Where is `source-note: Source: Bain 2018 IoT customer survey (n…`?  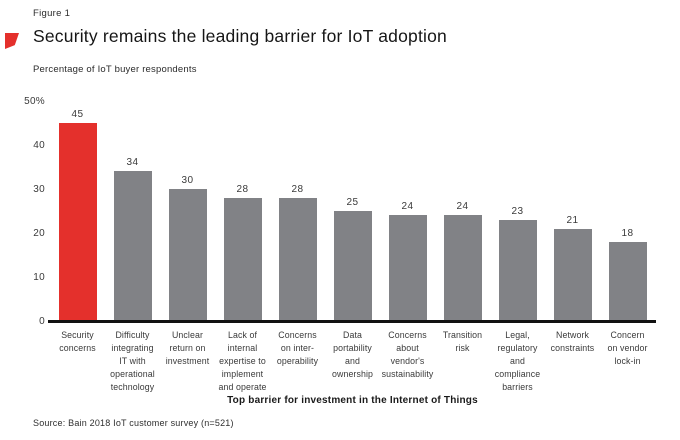 source-note: Source: Bain 2018 IoT customer survey (n… is located at coordinates (133, 423).